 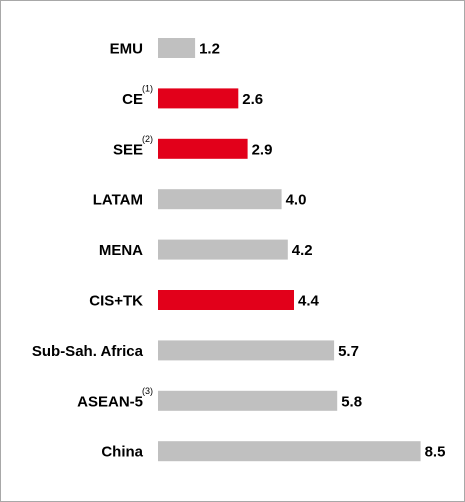 What do you see at coordinates (302, 250) in the screenshot?
I see `value-label-mena: 4.2` at bounding box center [302, 250].